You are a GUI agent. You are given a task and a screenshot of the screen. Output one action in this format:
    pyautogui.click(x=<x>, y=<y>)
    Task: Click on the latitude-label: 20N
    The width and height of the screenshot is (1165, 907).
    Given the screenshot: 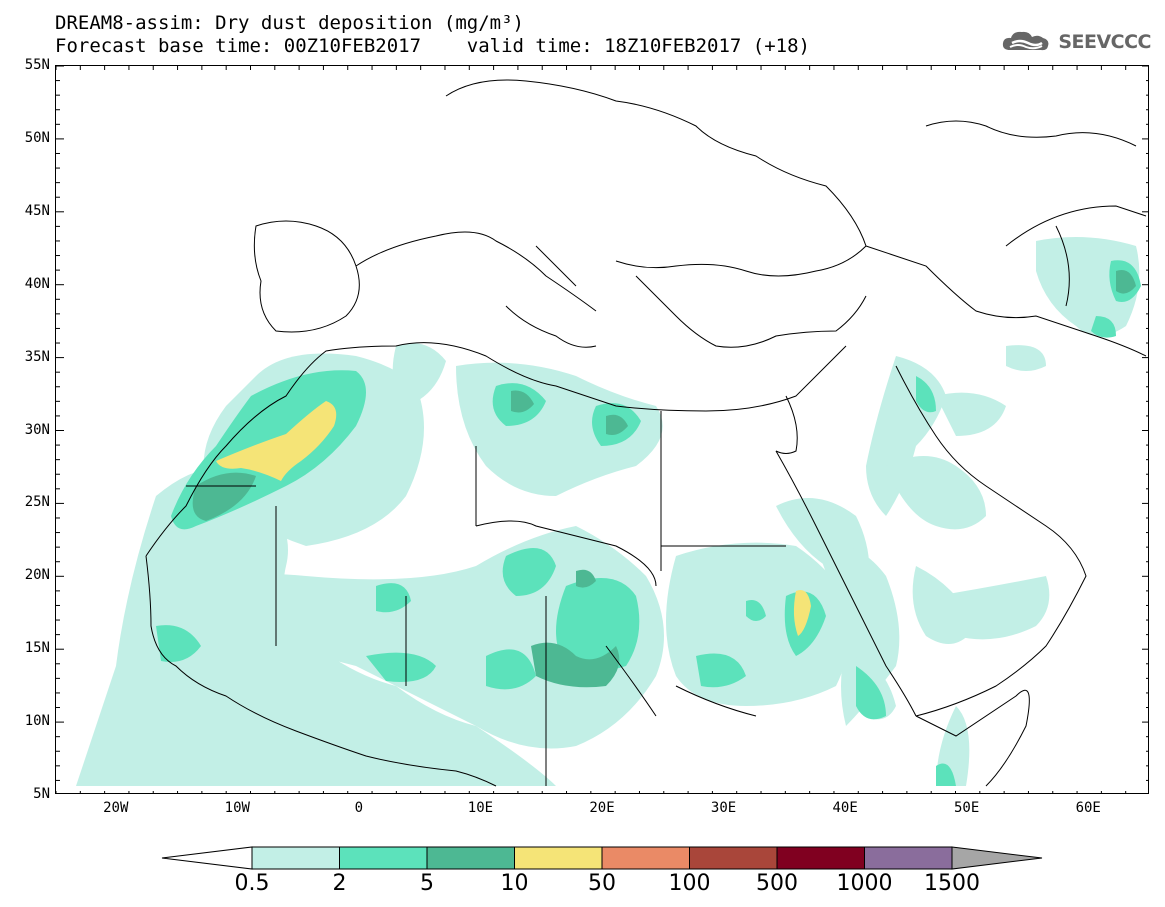 What is the action you would take?
    pyautogui.click(x=37, y=575)
    